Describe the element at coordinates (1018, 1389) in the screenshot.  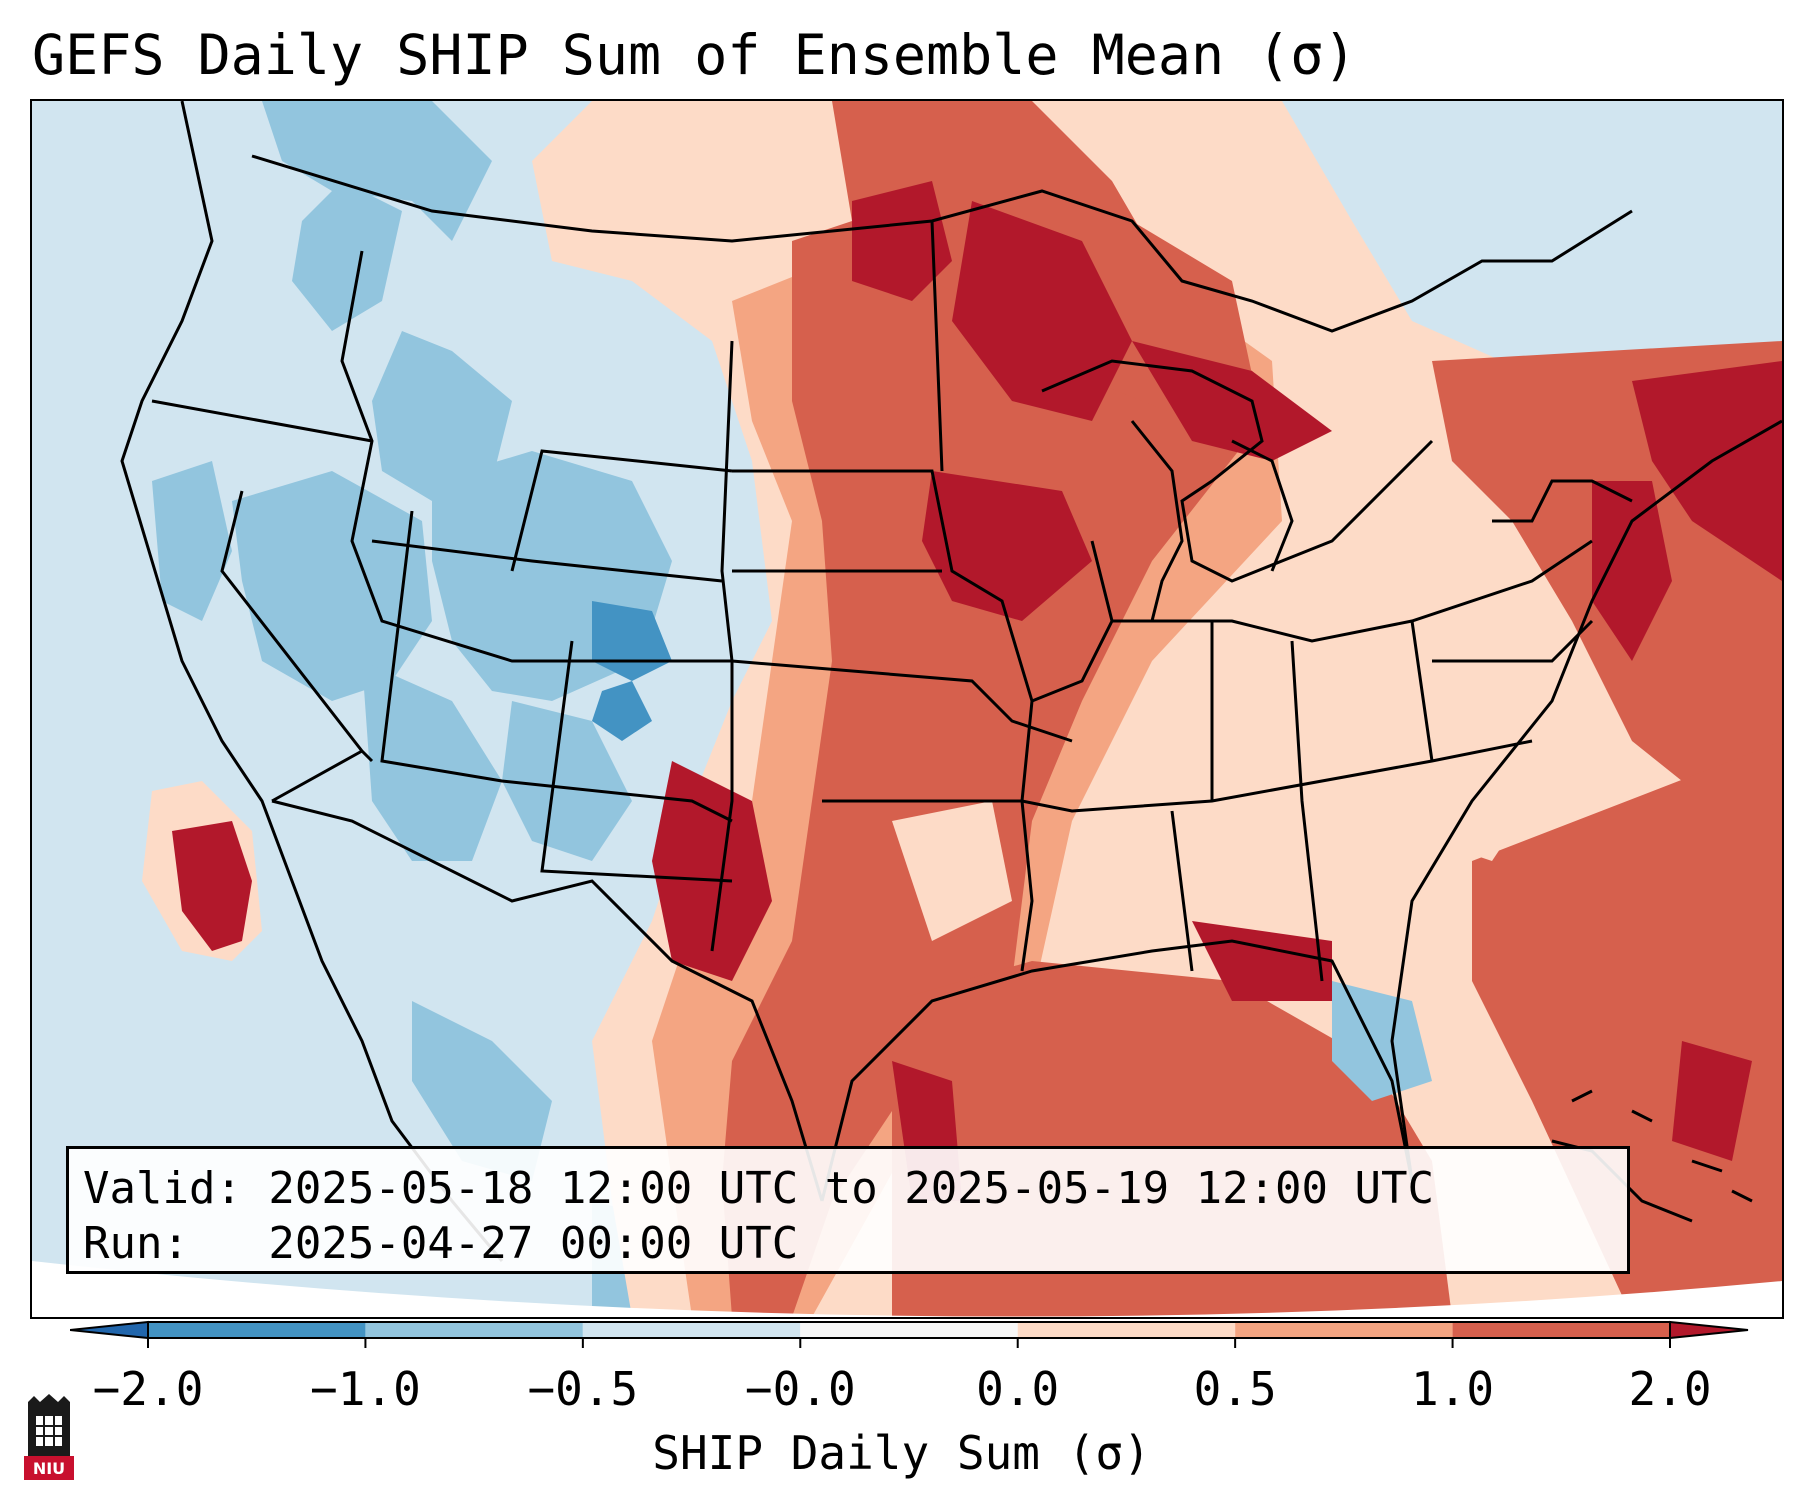
I see `colorbar-tick-label: 0.0` at that location.